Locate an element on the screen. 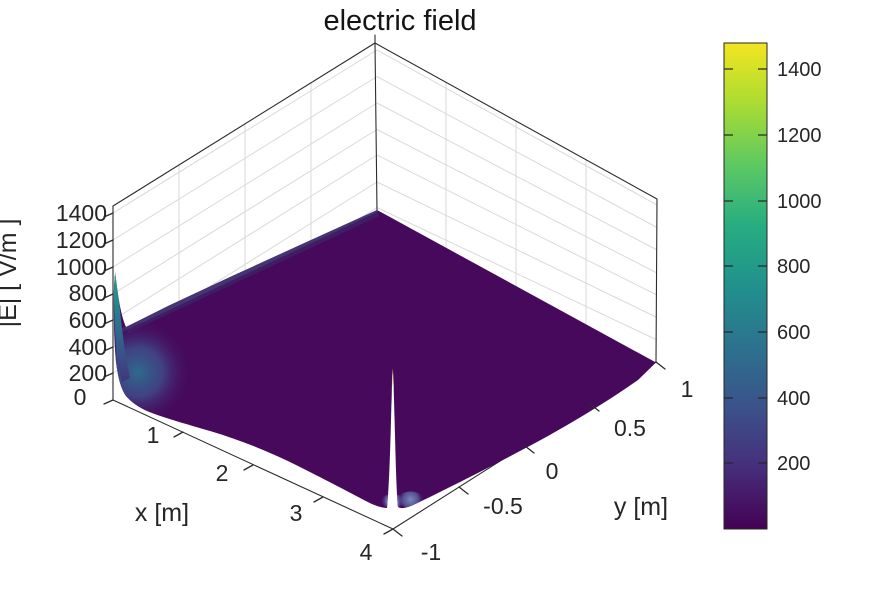 The image size is (875, 595). z-tick-labels: 1400 1200 1000 800 600 400 200 is located at coordinates (81, 293).